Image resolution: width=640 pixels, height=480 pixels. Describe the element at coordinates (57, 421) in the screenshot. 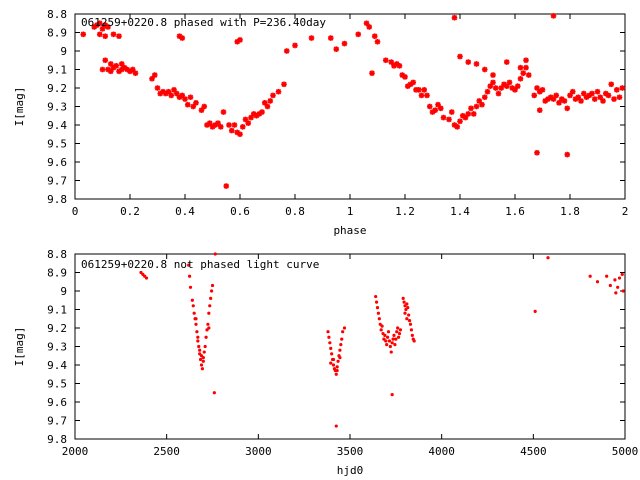

I see `unphased-y-tick-label: 9.7` at that location.